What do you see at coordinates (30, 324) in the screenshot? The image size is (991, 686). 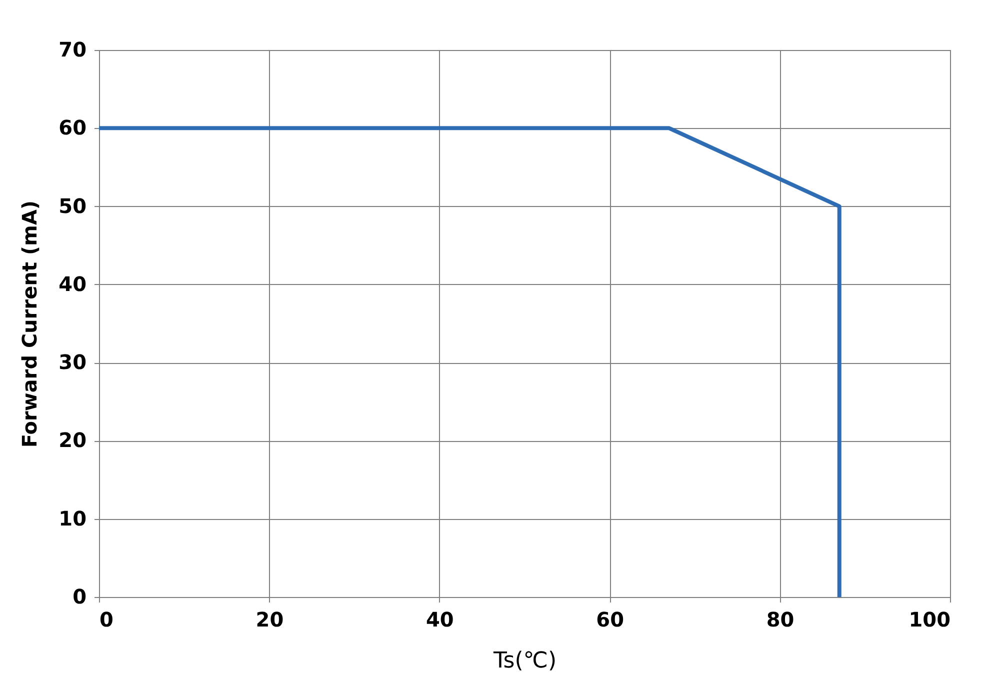 I see `y-axis-title: Forward Current (mA)` at bounding box center [30, 324].